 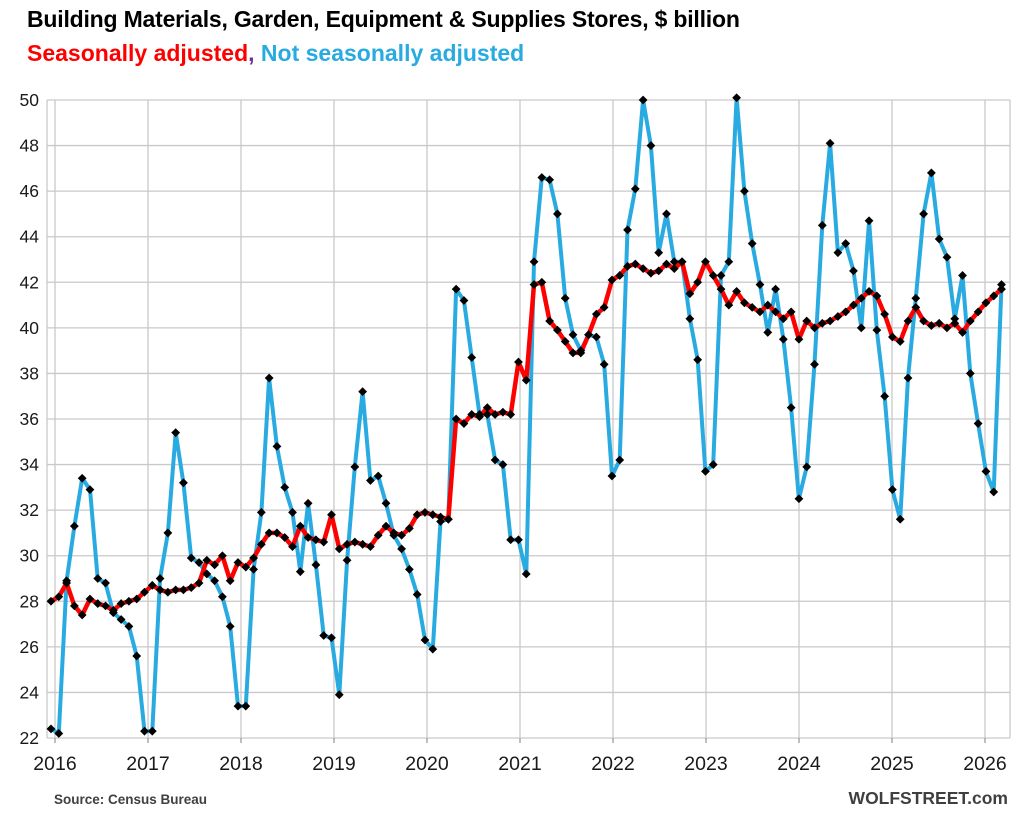 I want to click on y-tick-label: 30, so click(x=30, y=556).